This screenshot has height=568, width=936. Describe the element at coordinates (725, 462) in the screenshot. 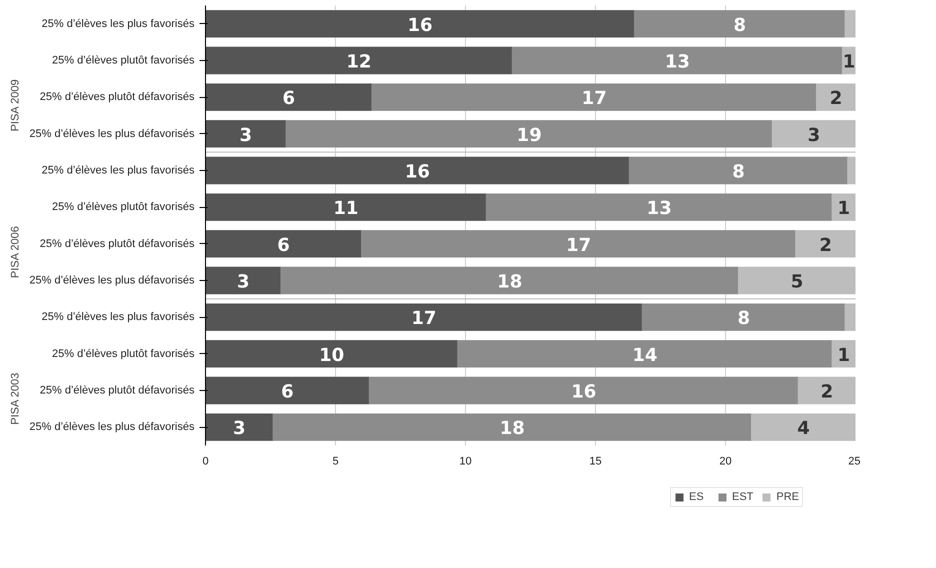

I see `x-tick-label: 20` at that location.